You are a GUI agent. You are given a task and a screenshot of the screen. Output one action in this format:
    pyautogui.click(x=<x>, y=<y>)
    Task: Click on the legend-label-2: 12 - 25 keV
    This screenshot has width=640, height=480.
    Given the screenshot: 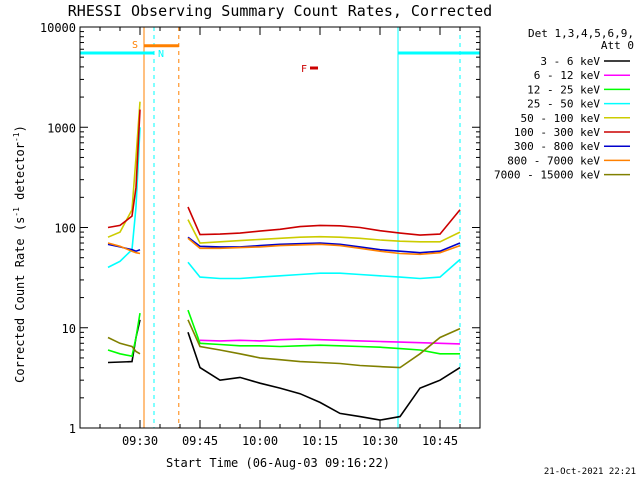 What is the action you would take?
    pyautogui.click(x=563, y=89)
    